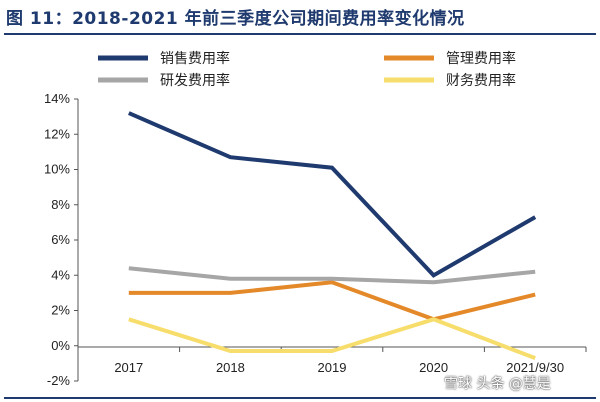 The height and width of the screenshot is (402, 600). What do you see at coordinates (481, 58) in the screenshot?
I see `legend-label: 管理费用率` at bounding box center [481, 58].